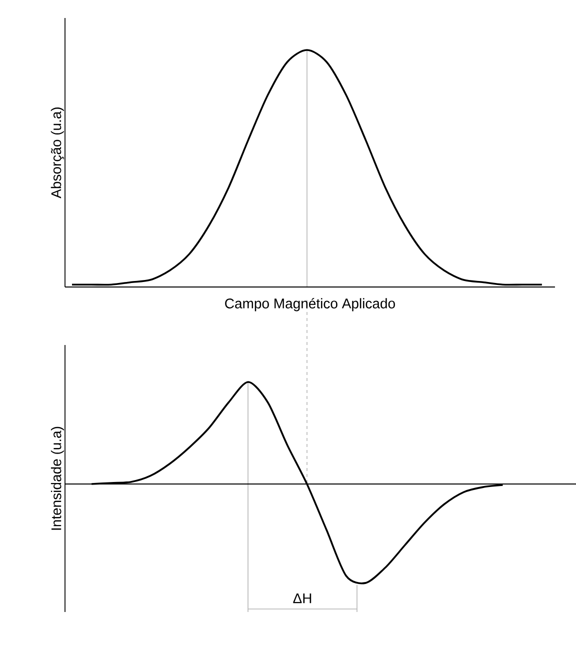 This screenshot has width=576, height=646. What do you see at coordinates (309, 305) in the screenshot?
I see `x-axis-title: Campo Magnético Aplicado` at bounding box center [309, 305].